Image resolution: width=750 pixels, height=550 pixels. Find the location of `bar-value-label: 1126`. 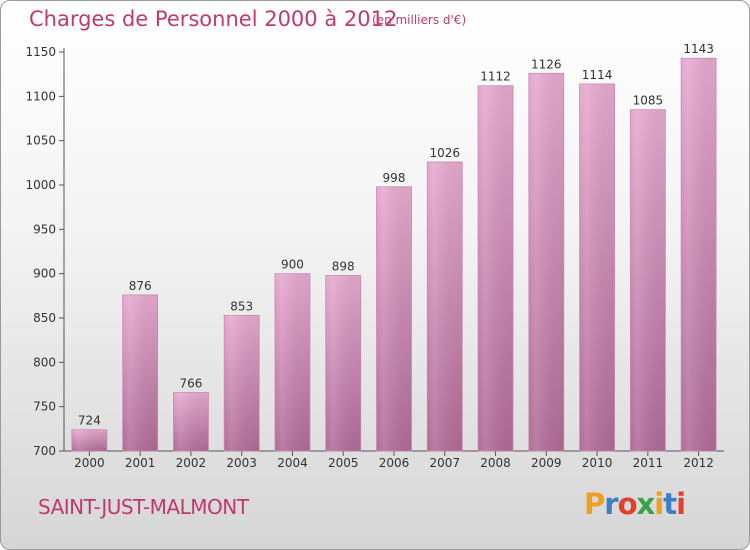

bar-value-label: 1126 is located at coordinates (546, 64).